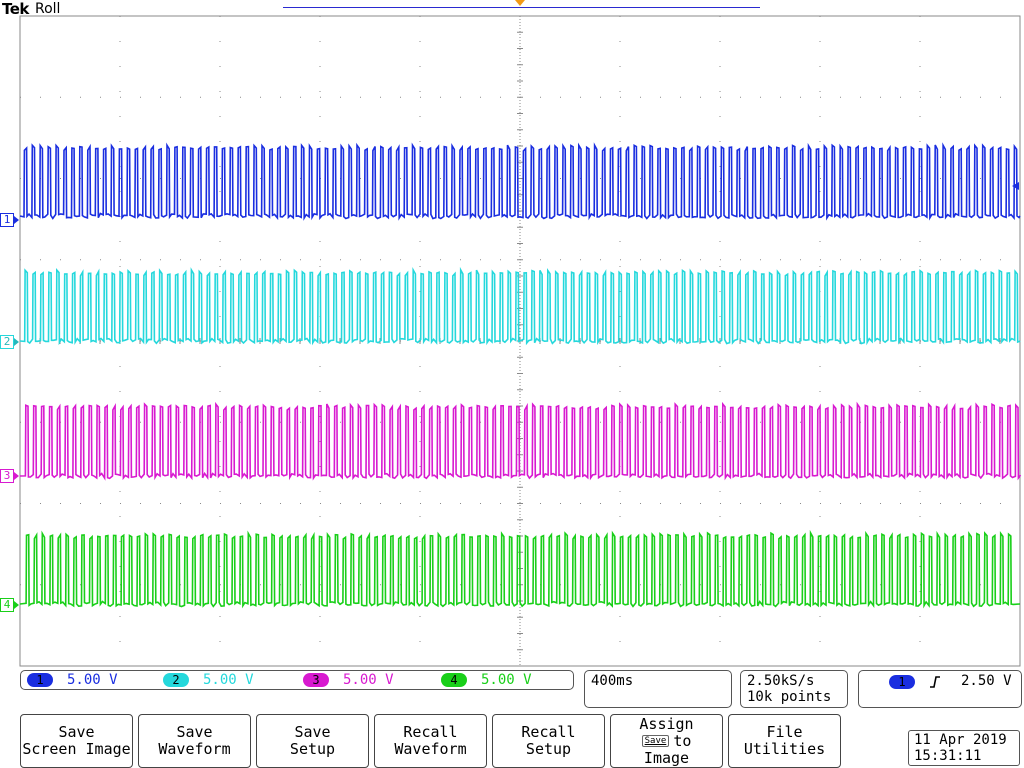 This screenshot has height=768, width=1024. I want to click on ch3-scale: 5.00 V, so click(368, 680).